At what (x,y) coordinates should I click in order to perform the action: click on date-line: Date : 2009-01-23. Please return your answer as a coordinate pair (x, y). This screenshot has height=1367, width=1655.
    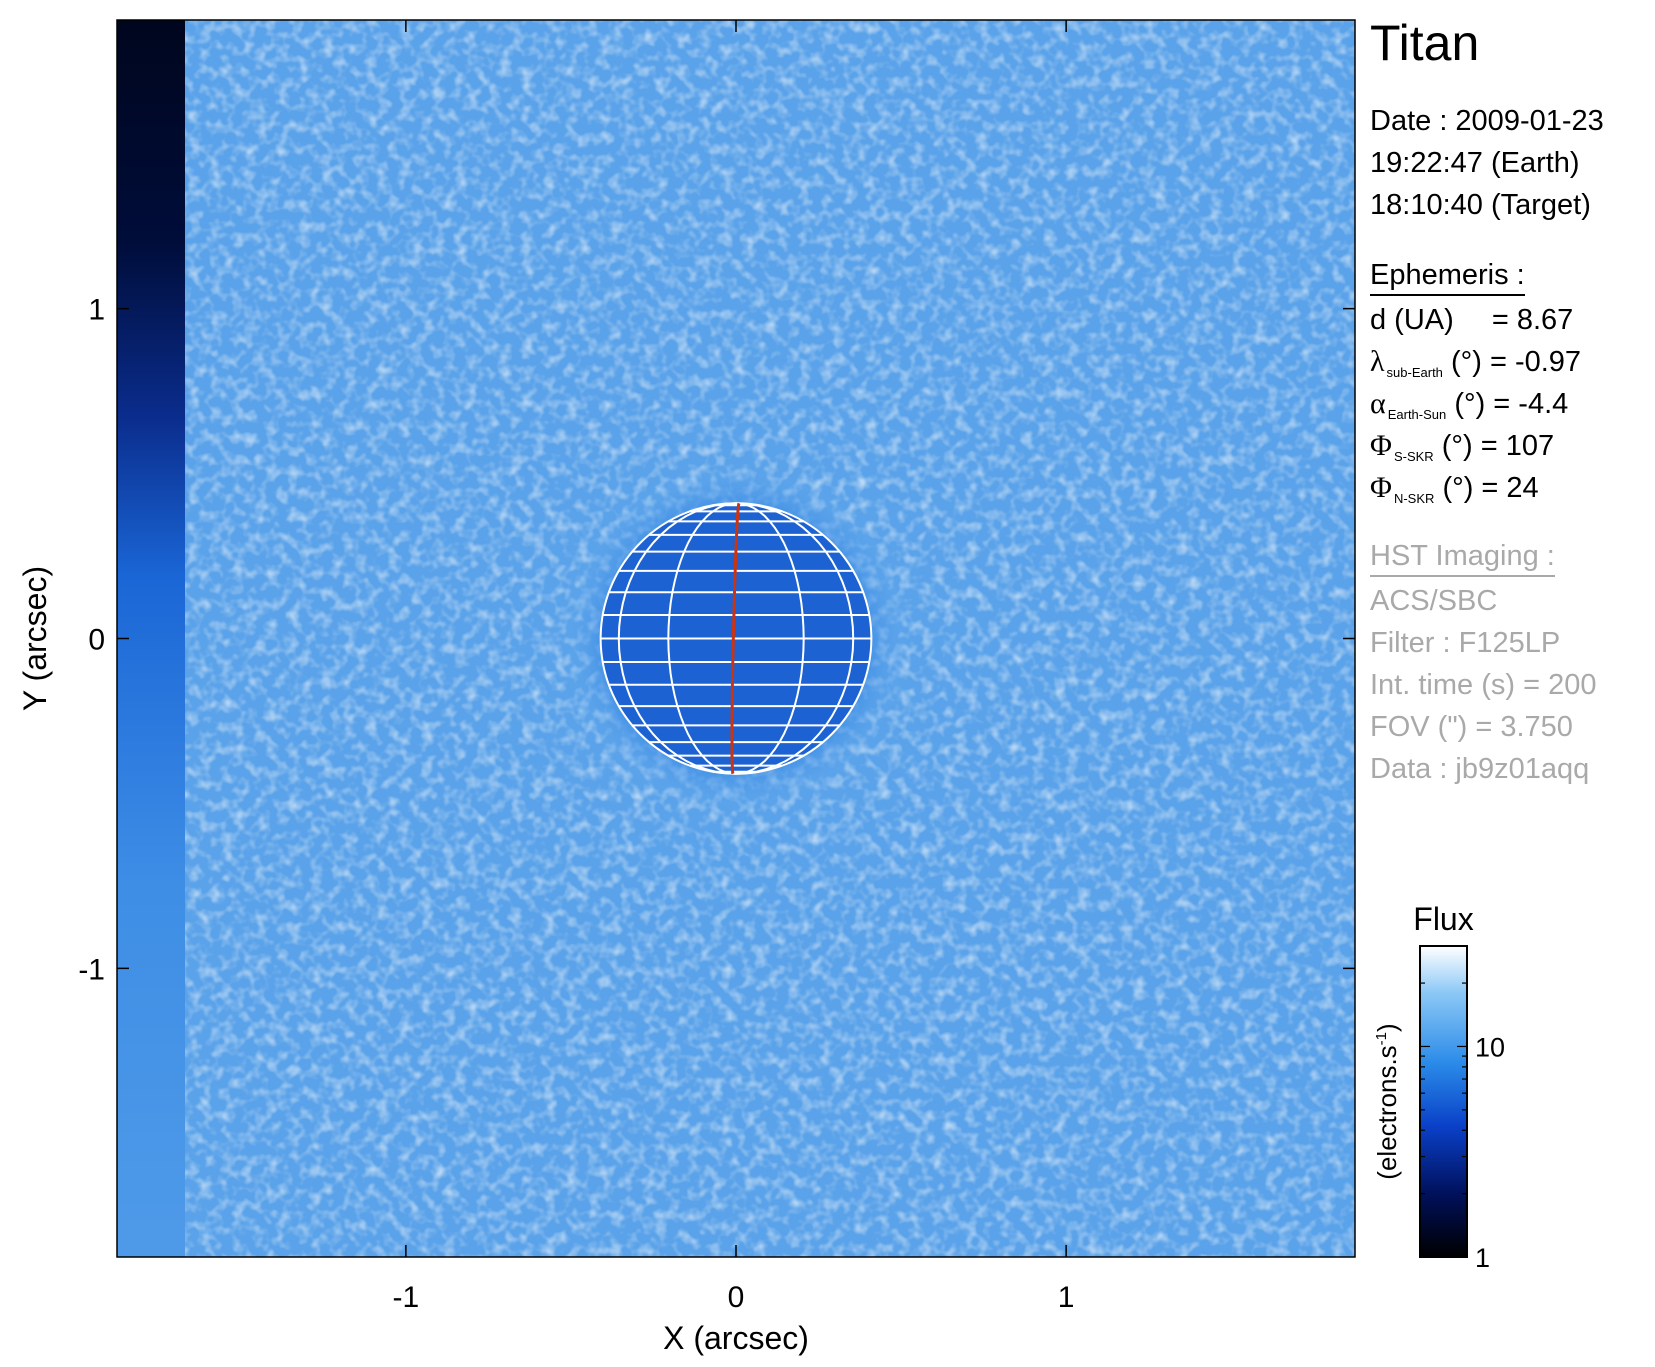
    Looking at the image, I should click on (1487, 121).